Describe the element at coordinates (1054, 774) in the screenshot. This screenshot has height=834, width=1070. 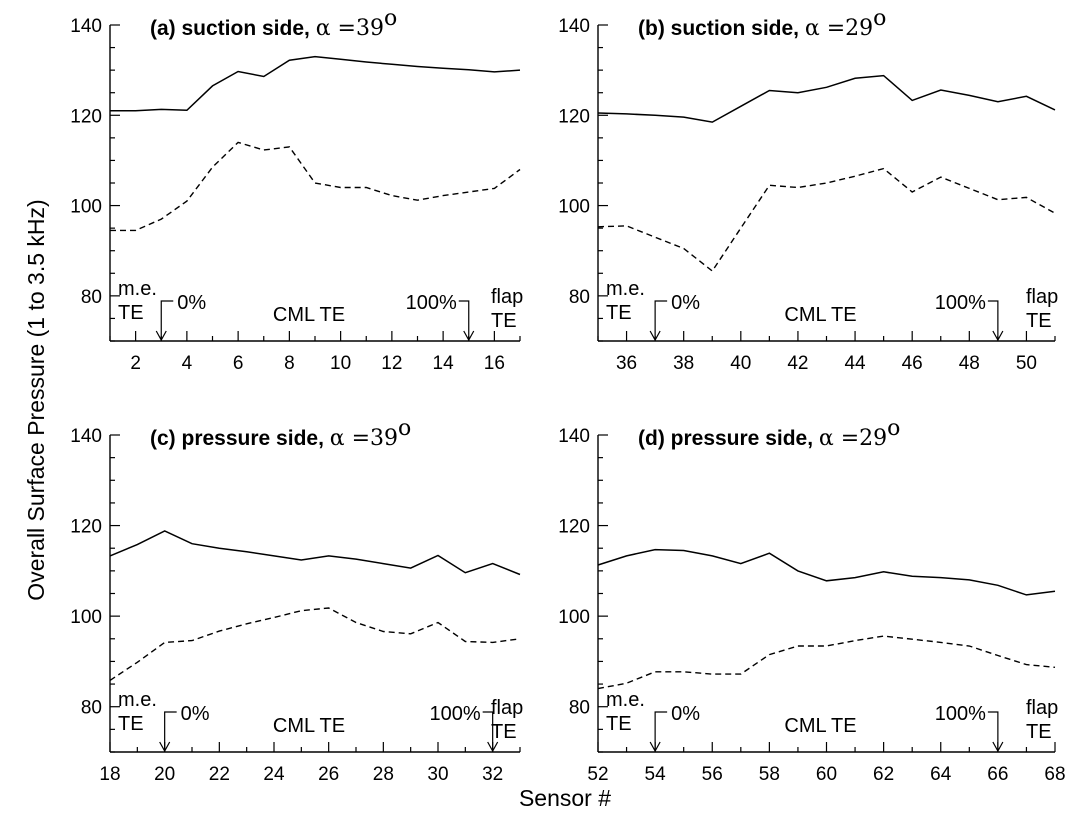
I see `x-tick-label: 68` at that location.